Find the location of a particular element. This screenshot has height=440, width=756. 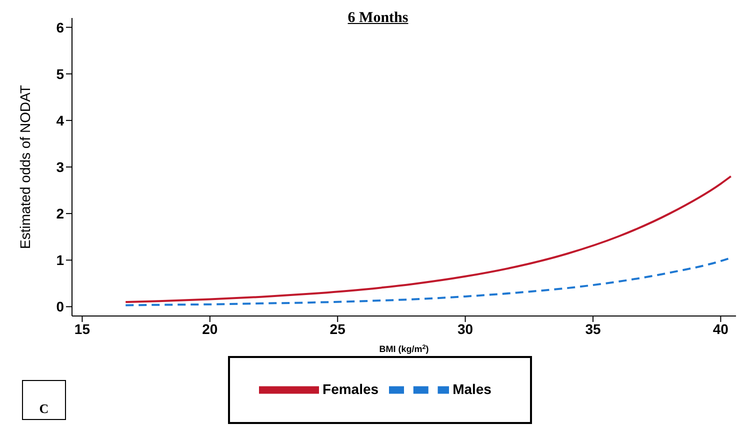

y-axis-title: Estimated odds of NODAT is located at coordinates (25, 166).